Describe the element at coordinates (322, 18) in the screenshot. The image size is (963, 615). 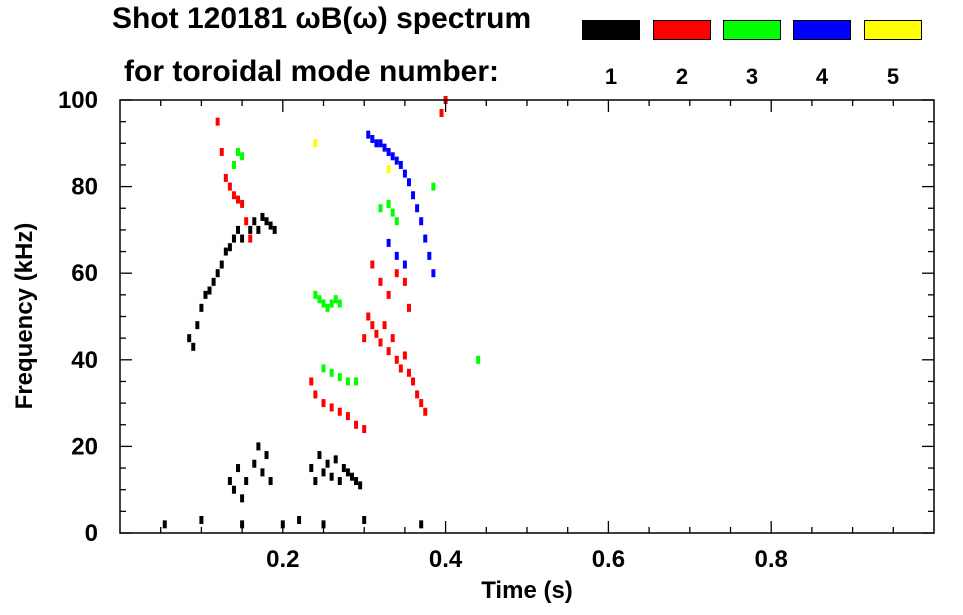
I see `chart-title: Shot 120181 ωB(ω) spectrum` at that location.